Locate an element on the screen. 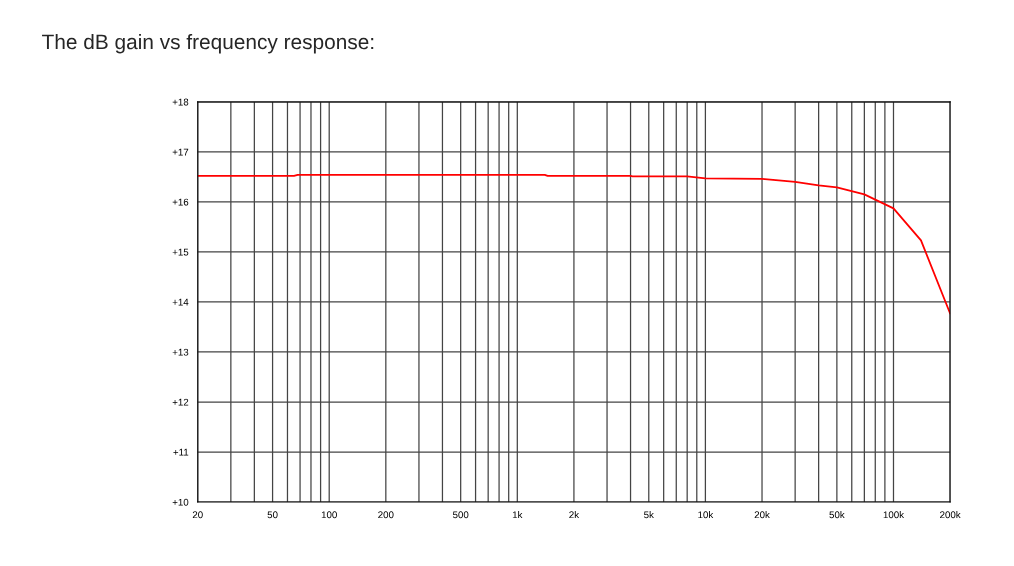 The width and height of the screenshot is (1014, 566). x-tick-label: 5k is located at coordinates (649, 515).